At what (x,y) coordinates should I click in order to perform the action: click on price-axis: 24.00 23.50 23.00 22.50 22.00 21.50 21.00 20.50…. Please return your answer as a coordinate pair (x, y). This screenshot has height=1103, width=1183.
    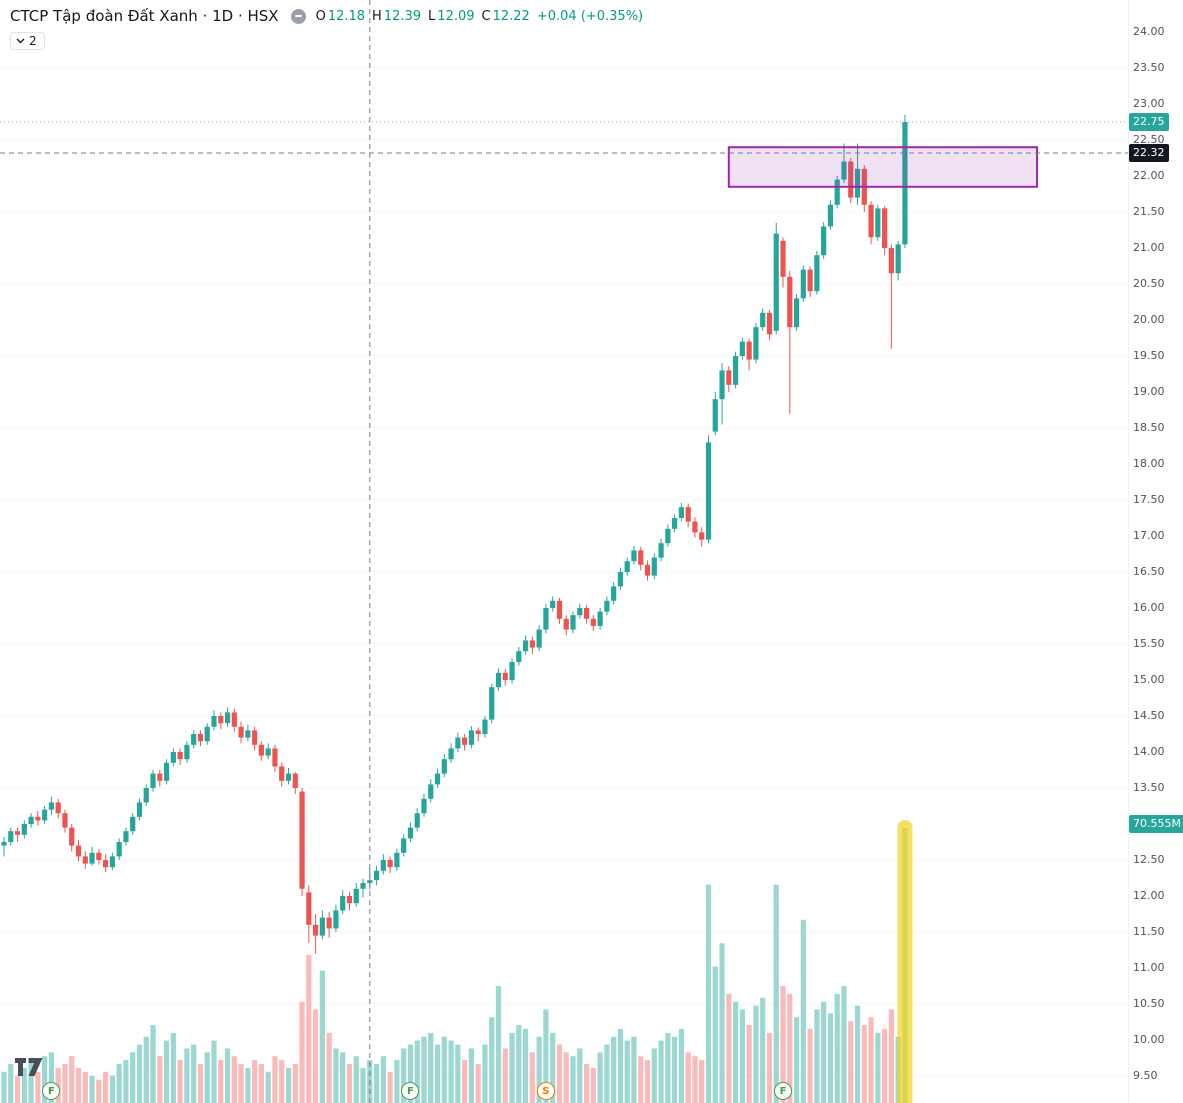
    Looking at the image, I should click on (1155, 551).